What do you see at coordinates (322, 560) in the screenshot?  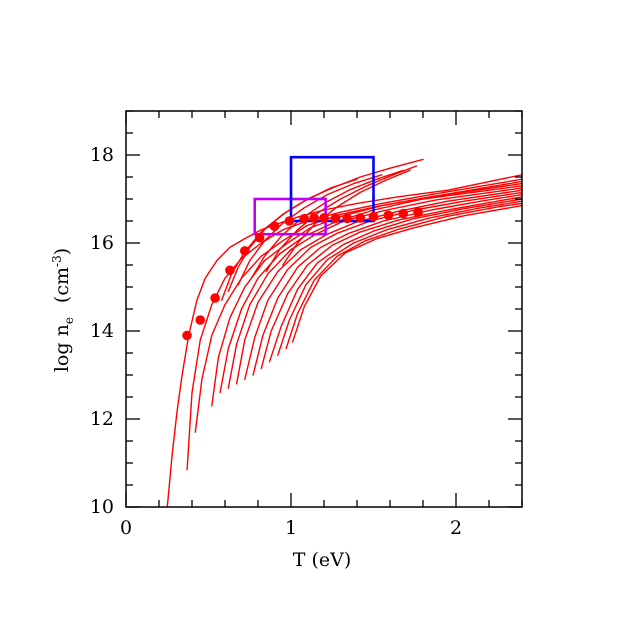 I see `x-axis-title: T (eV)` at bounding box center [322, 560].